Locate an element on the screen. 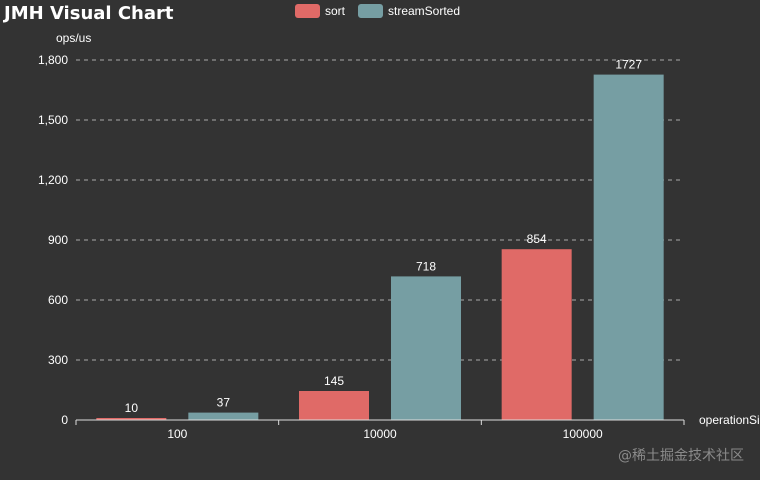  data-label-sort-10000: 145 is located at coordinates (334, 381).